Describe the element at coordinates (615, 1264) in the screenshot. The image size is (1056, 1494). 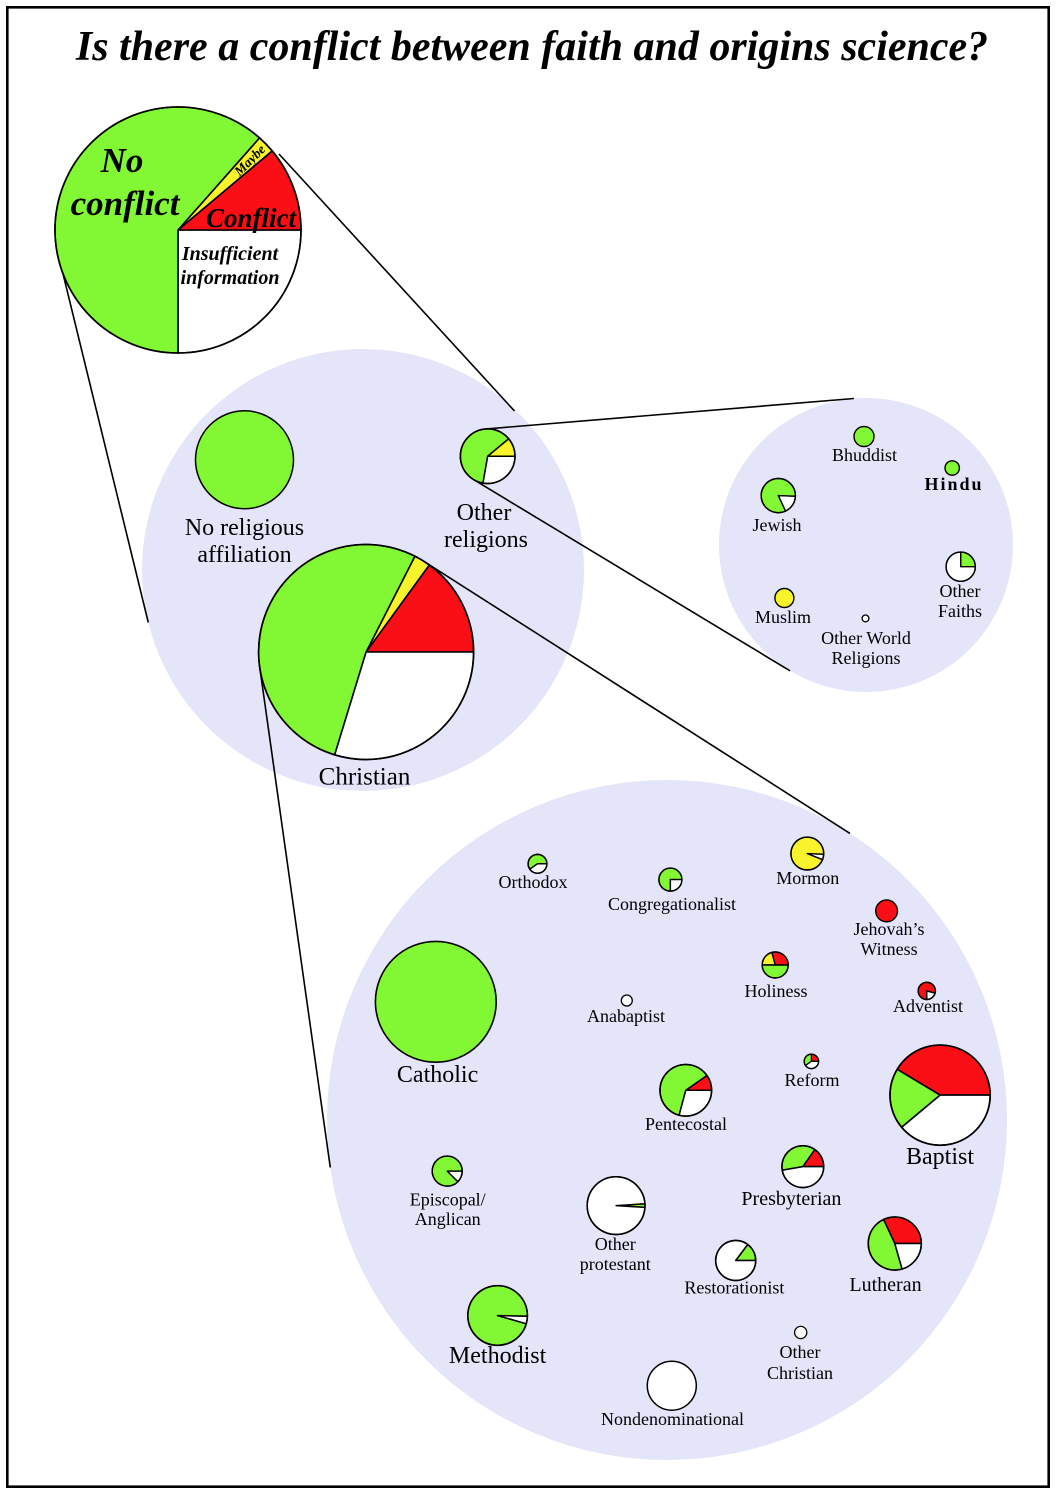
I see `svg-text: protestant` at that location.